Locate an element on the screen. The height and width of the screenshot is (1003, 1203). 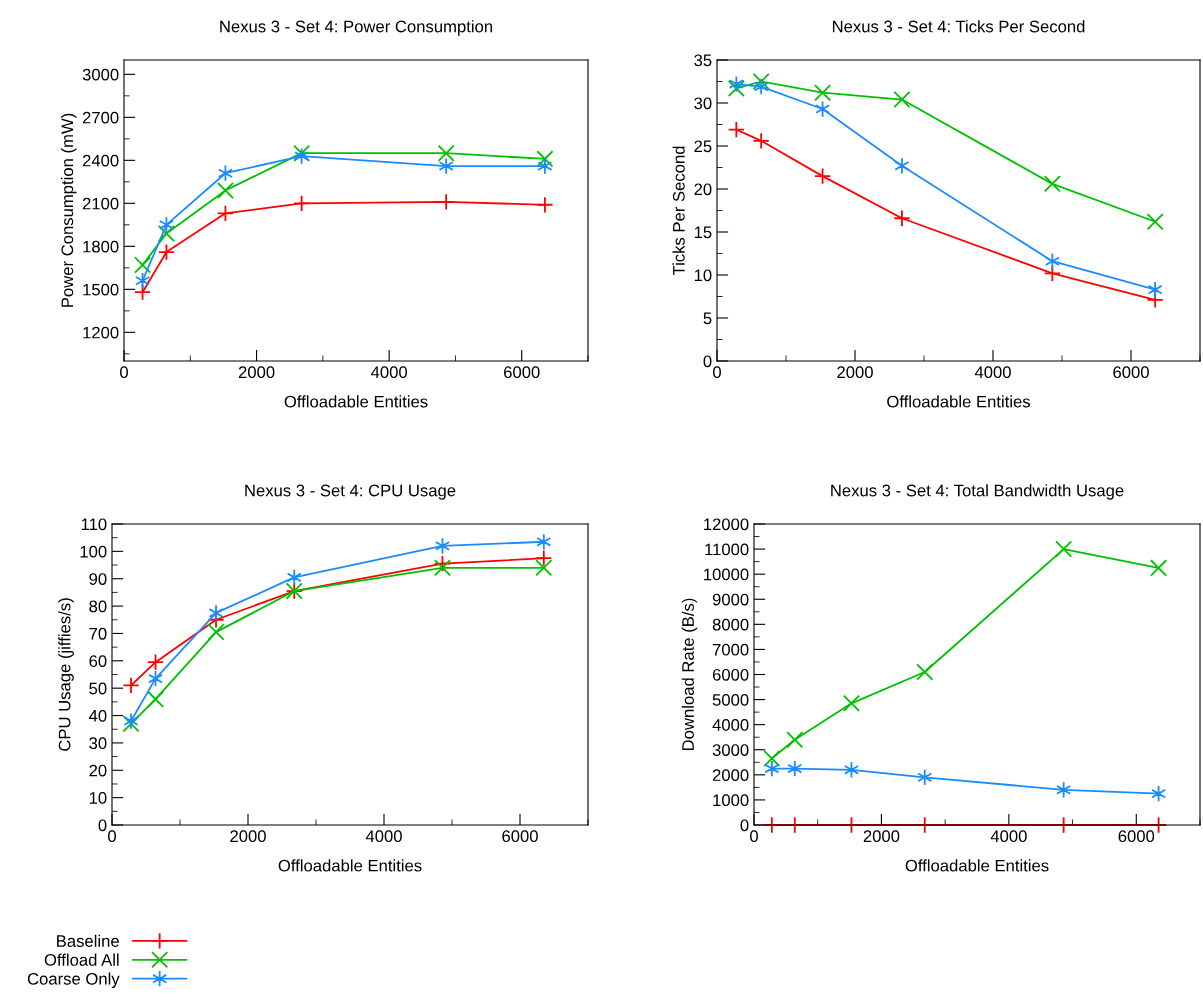
y-tick-label: 35 is located at coordinates (703, 60).